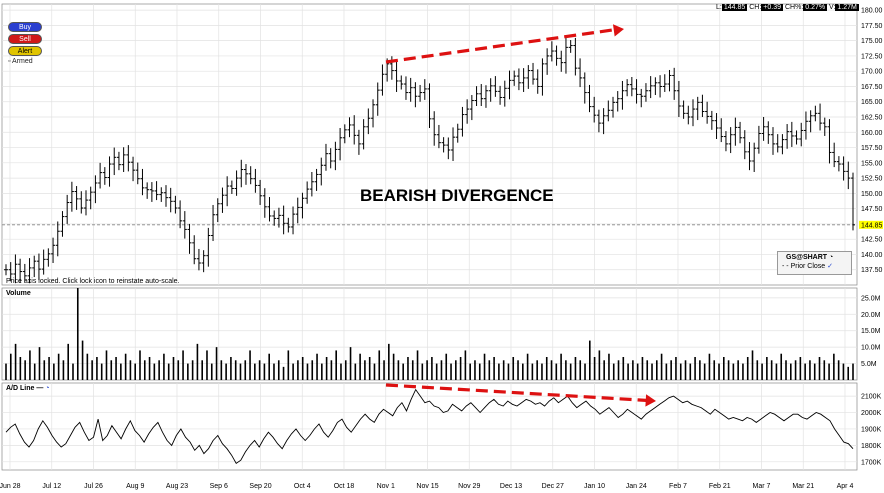 The height and width of the screenshot is (493, 884). Describe the element at coordinates (871, 298) in the screenshot. I see `volume-tick-label: 25.0M` at that location.